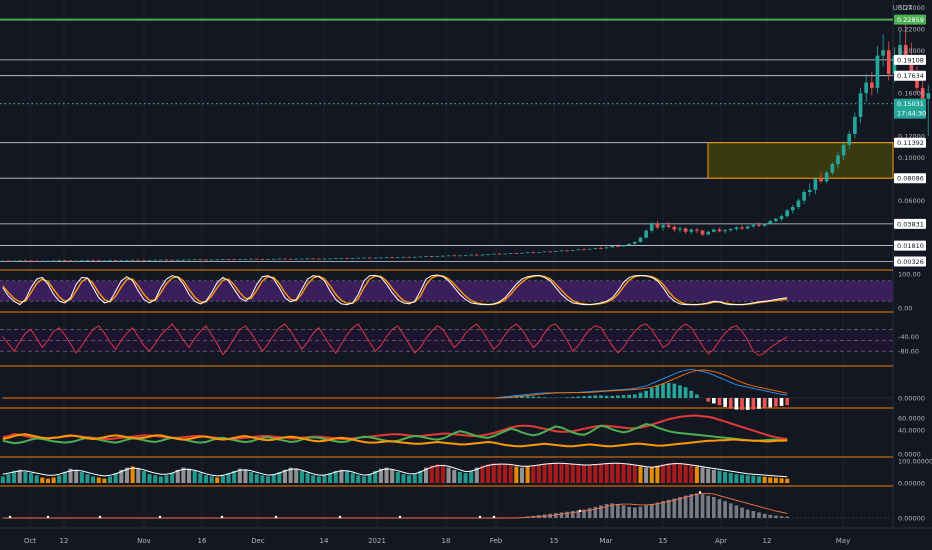 Image resolution: width=932 pixels, height=550 pixels. I want to click on time-tick-label: 2021, so click(377, 541).